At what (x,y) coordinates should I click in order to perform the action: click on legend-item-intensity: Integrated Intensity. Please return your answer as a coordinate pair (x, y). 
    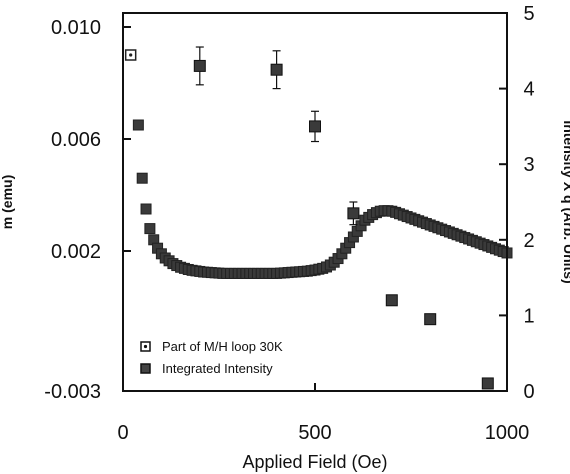
    Looking at the image, I should click on (206, 368).